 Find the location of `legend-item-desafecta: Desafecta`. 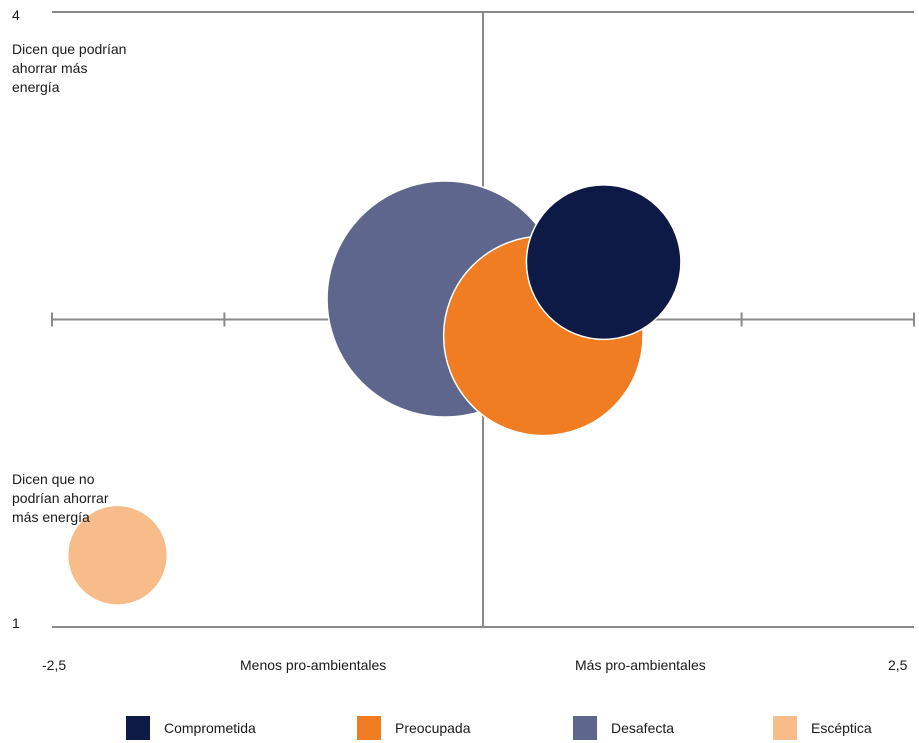

legend-item-desafecta: Desafecta is located at coordinates (623, 728).